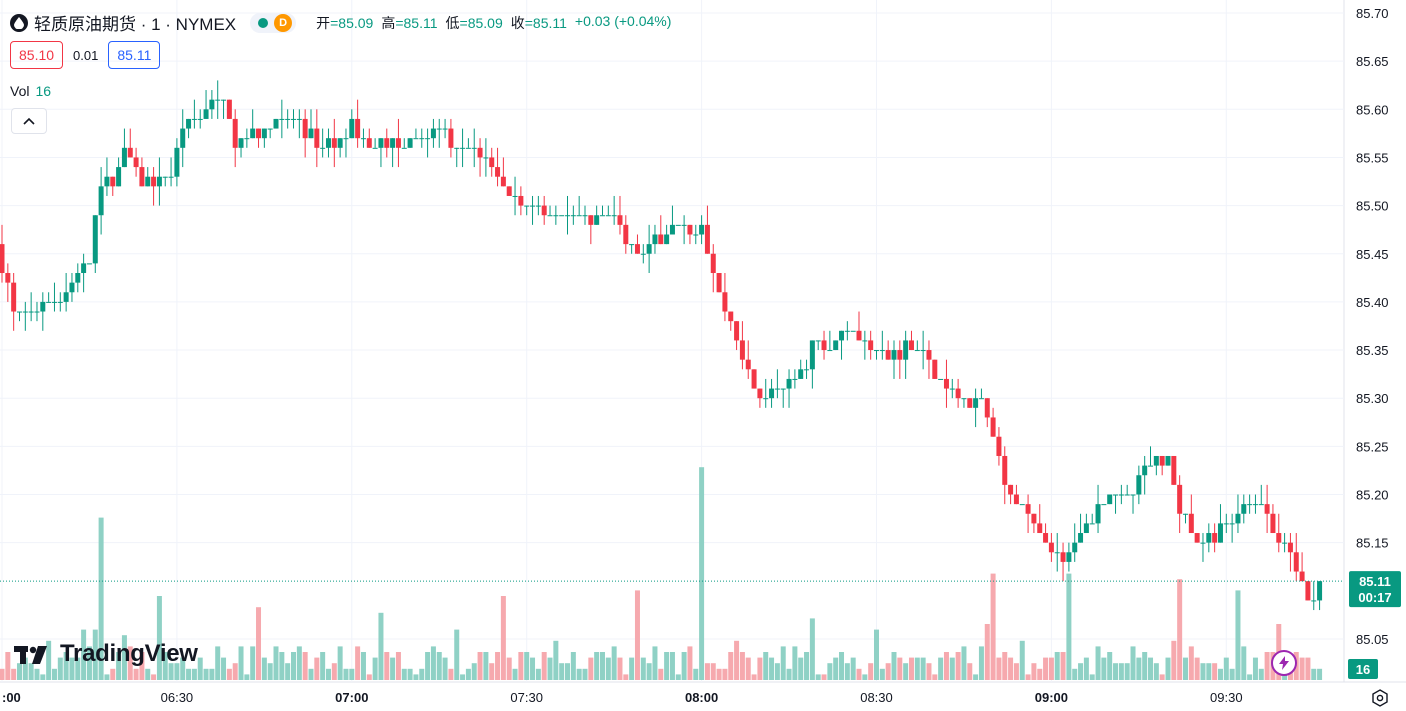 The width and height of the screenshot is (1406, 711). What do you see at coordinates (622, 697) in the screenshot?
I see `time-axis: :00 06:30 07:00 07:30 08:00 08:30 09:00 09:30` at bounding box center [622, 697].